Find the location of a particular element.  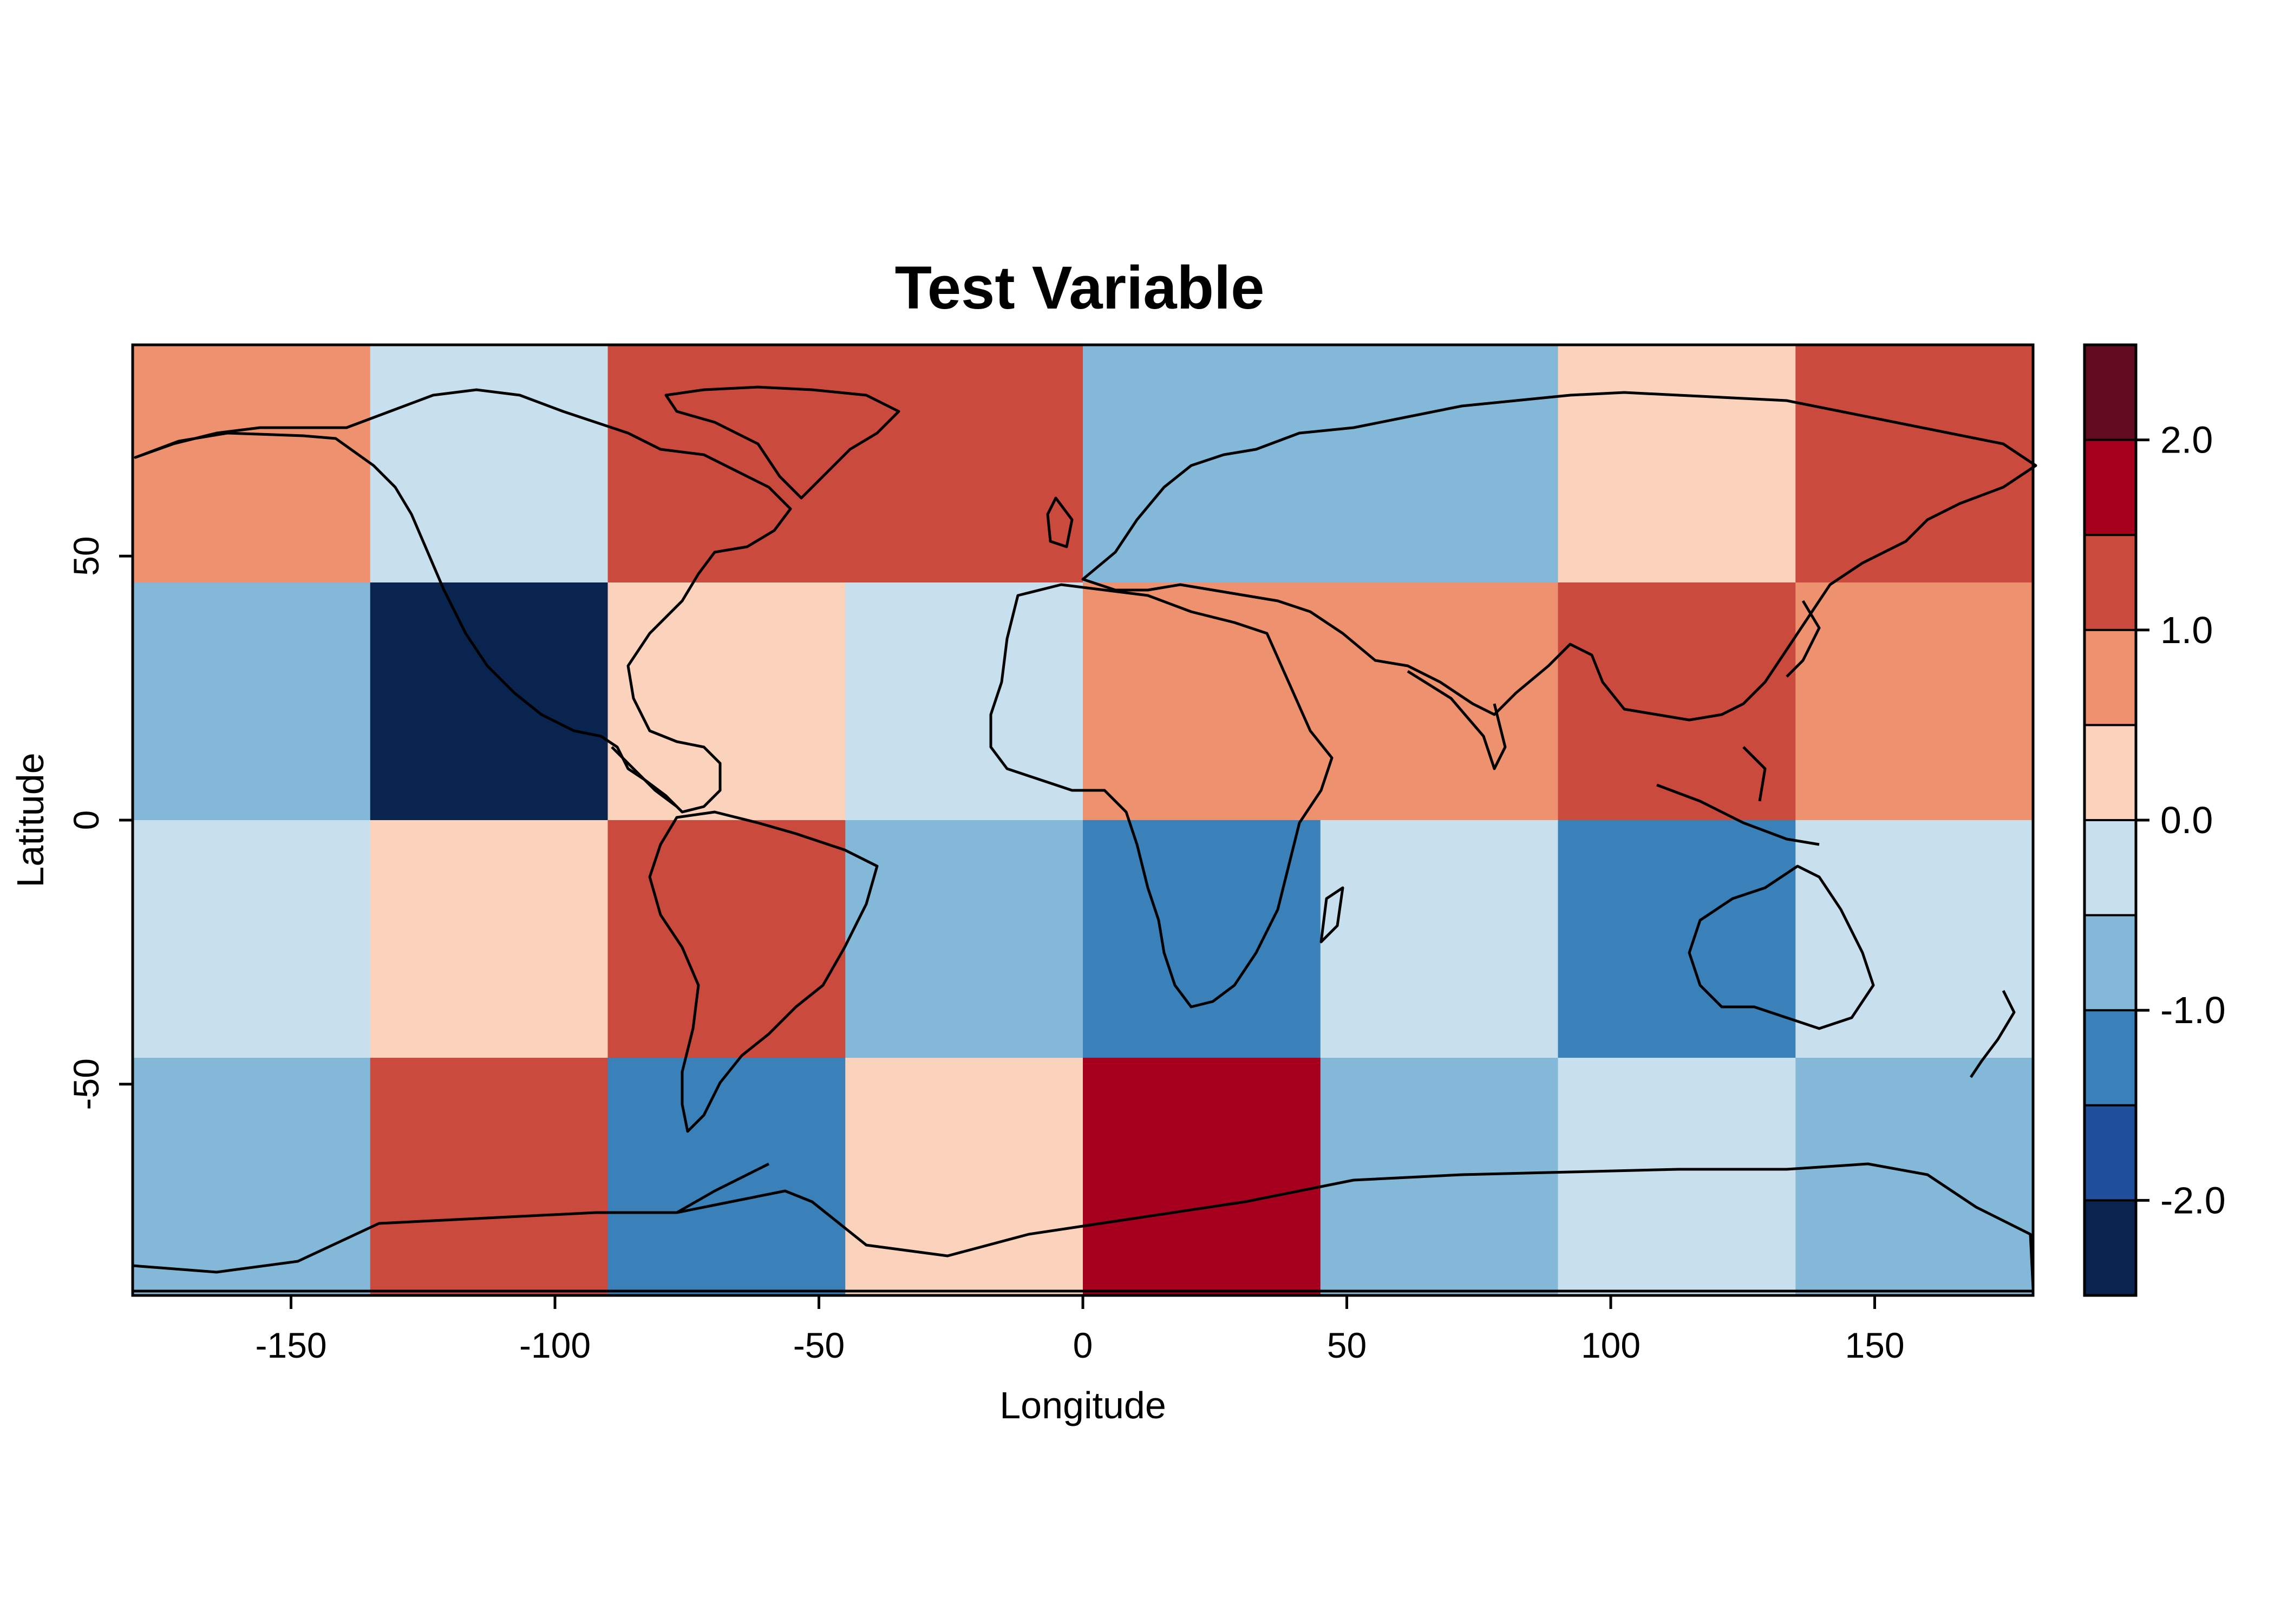

x-axis-label: Longitude is located at coordinates (1083, 1405).